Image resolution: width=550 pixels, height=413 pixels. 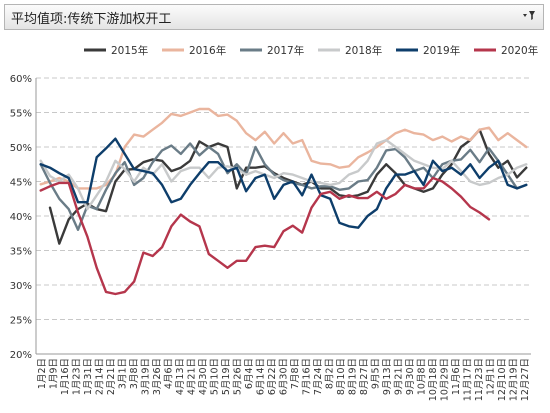 What do you see at coordinates (203, 376) in the screenshot?
I see `x-tick-label: 4月30日` at bounding box center [203, 376].